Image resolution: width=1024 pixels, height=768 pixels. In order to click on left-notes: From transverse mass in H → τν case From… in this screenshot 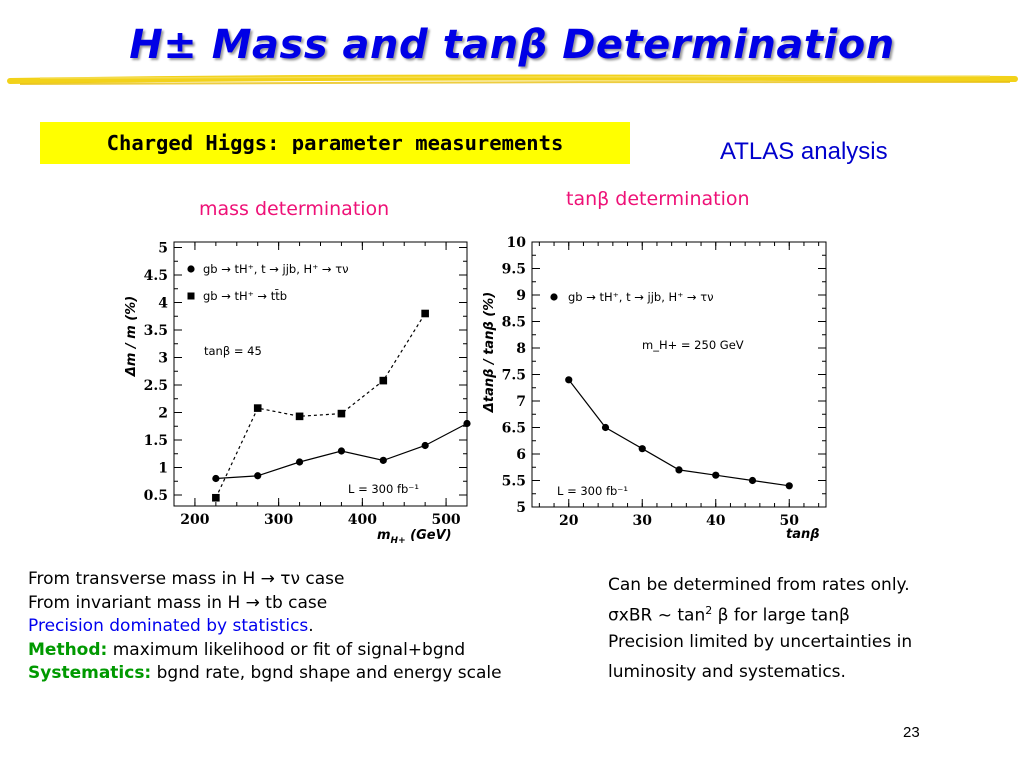, I will do `click(308, 627)`.